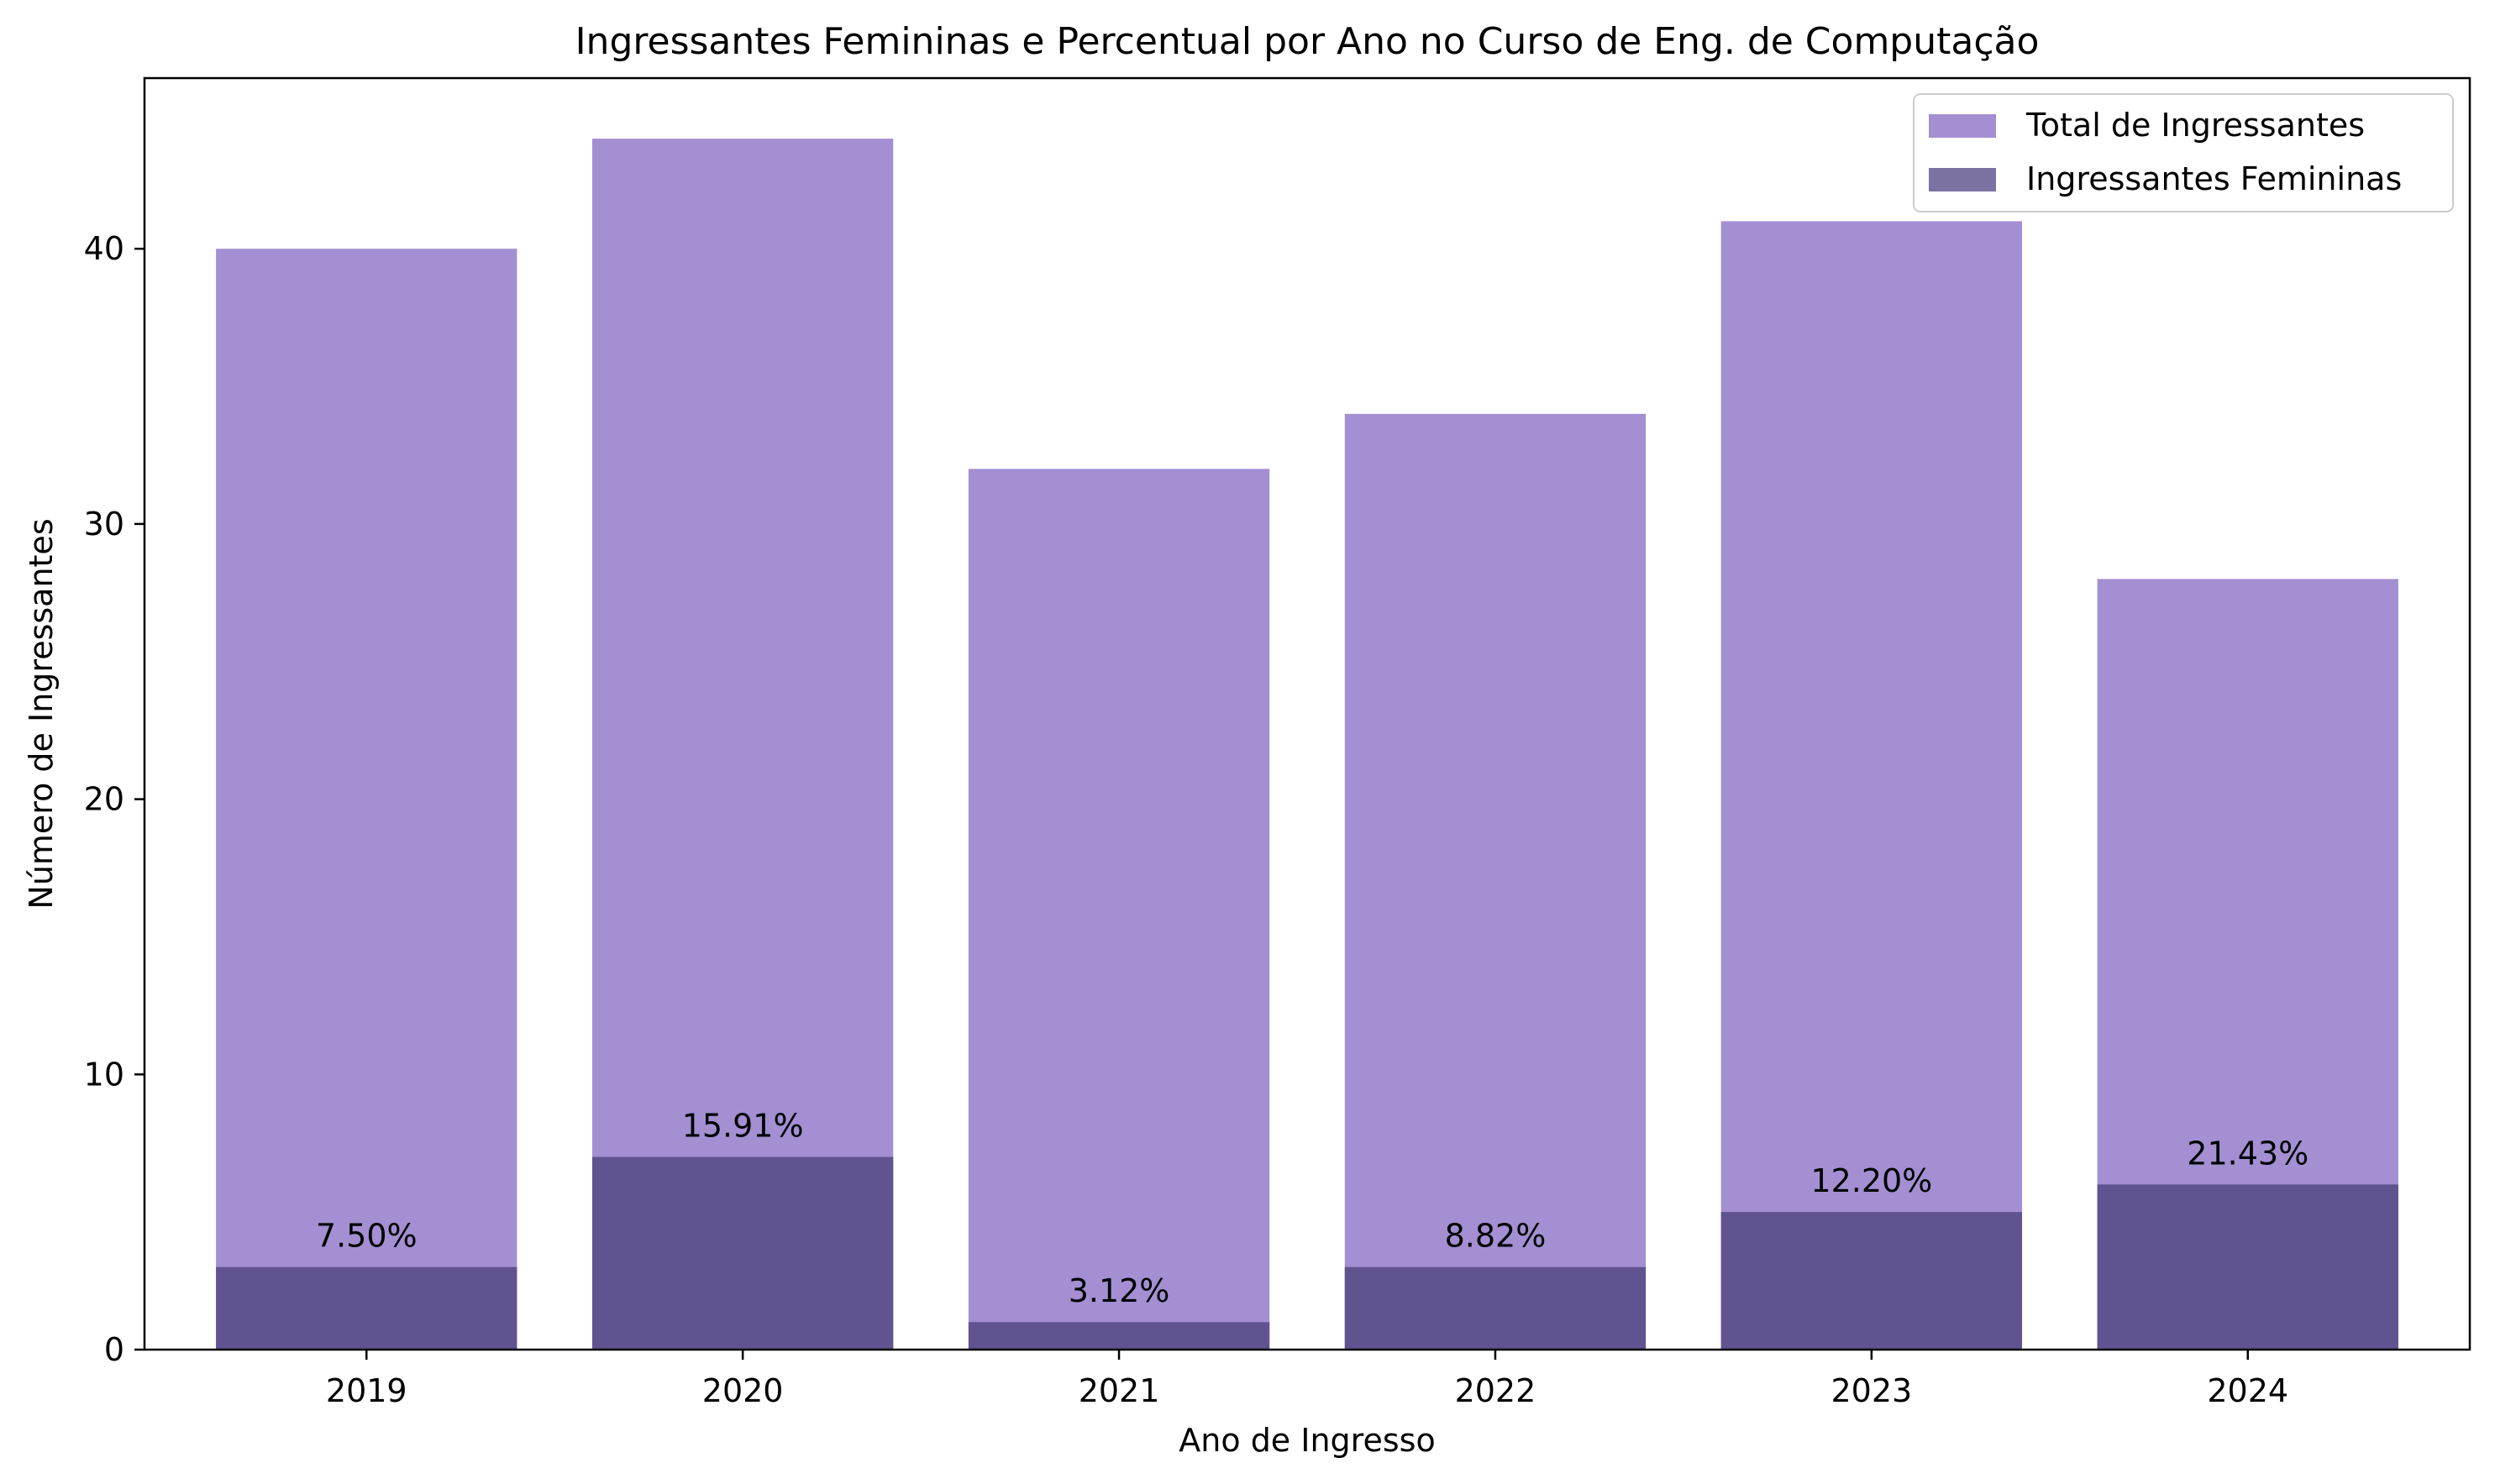 The height and width of the screenshot is (1484, 2495). What do you see at coordinates (1119, 1336) in the screenshot?
I see `bar-female-2021` at bounding box center [1119, 1336].